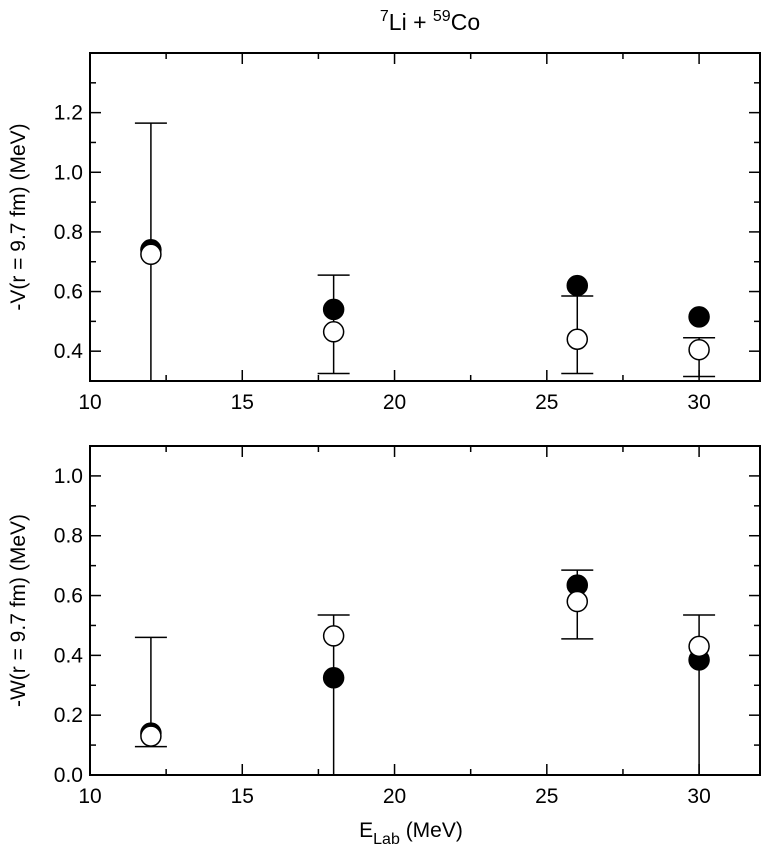 This screenshot has height=852, width=763. Describe the element at coordinates (68, 113) in the screenshot. I see `y-tick-label: 1.2` at that location.